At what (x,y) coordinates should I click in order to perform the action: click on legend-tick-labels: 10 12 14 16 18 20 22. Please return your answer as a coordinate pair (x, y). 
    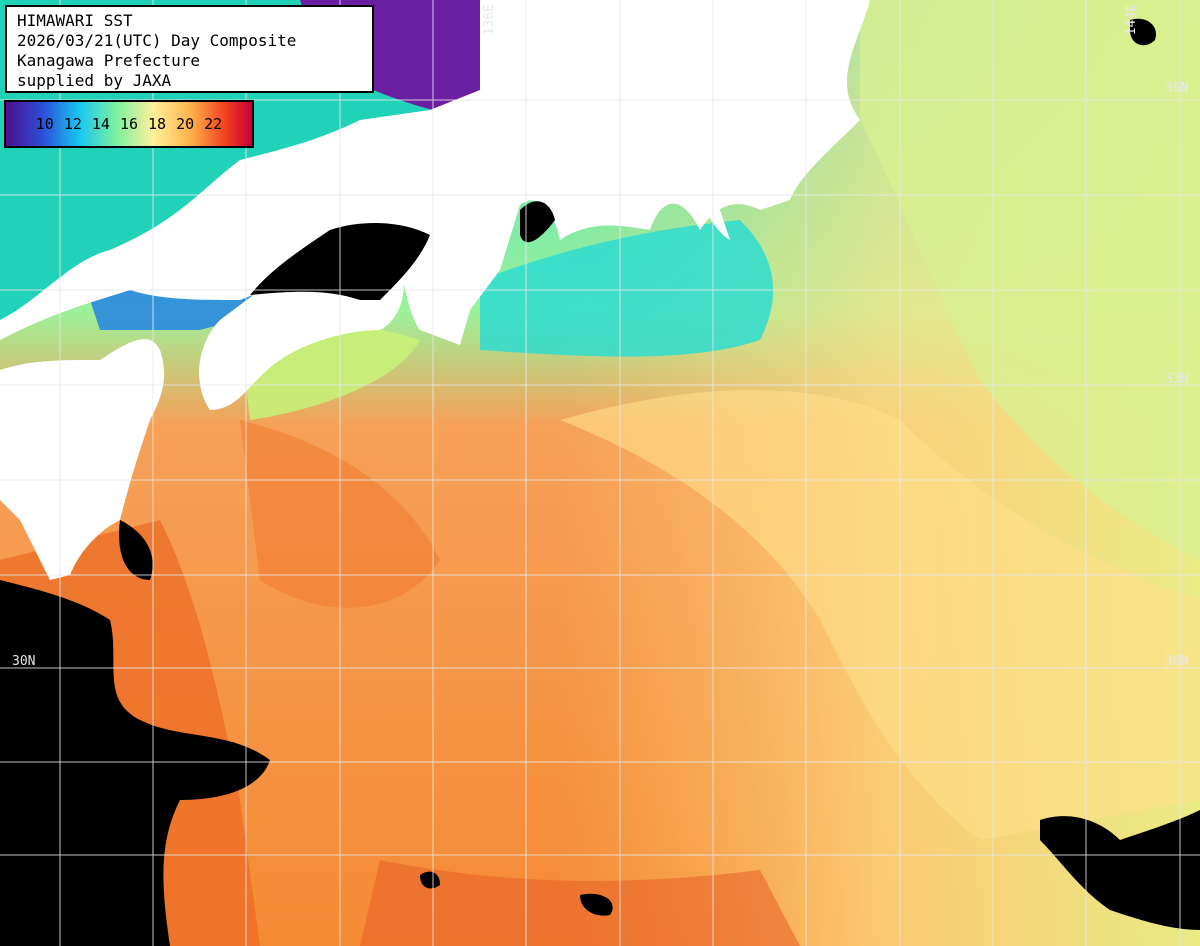
    Looking at the image, I should click on (129, 124).